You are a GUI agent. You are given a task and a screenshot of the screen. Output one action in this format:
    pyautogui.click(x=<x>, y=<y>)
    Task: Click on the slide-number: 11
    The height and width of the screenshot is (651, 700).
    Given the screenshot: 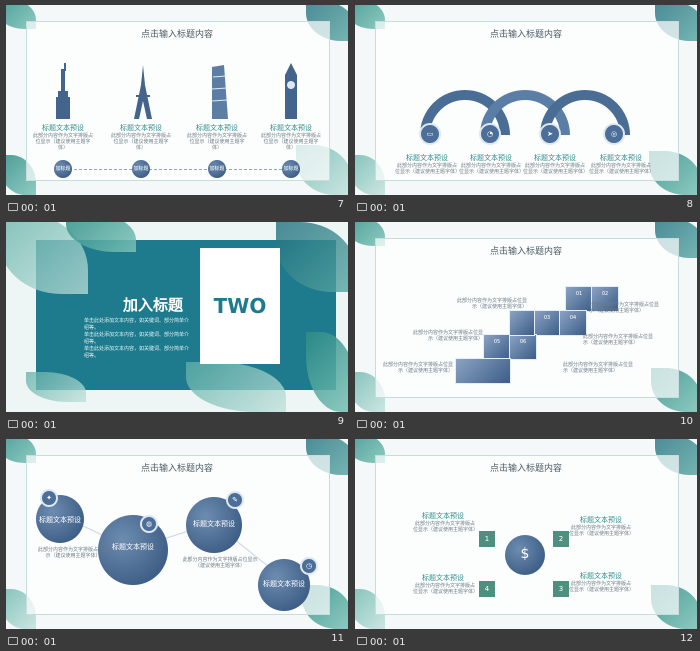 What is the action you would take?
    pyautogui.click(x=337, y=638)
    